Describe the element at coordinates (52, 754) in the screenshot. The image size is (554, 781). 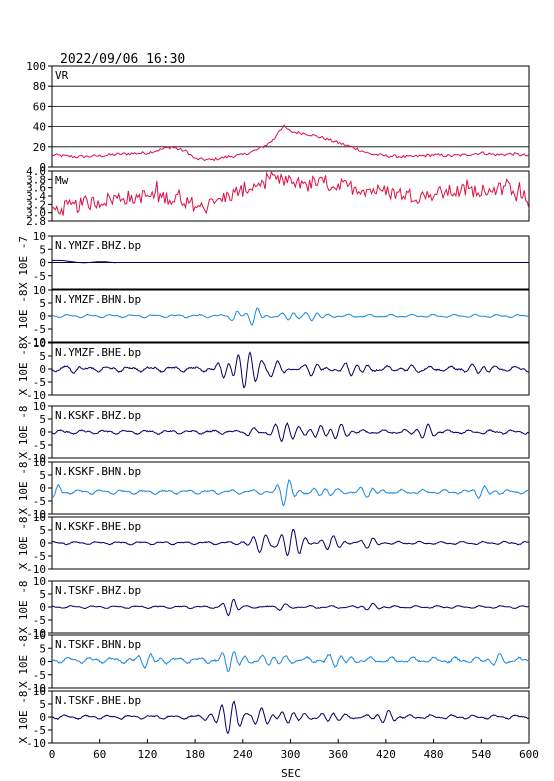
I see `x-tick-label: 0` at that location.